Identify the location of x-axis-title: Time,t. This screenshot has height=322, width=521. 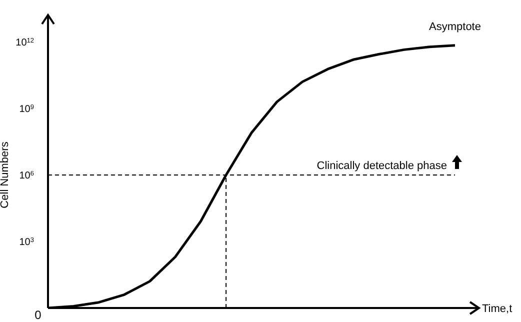
(497, 308).